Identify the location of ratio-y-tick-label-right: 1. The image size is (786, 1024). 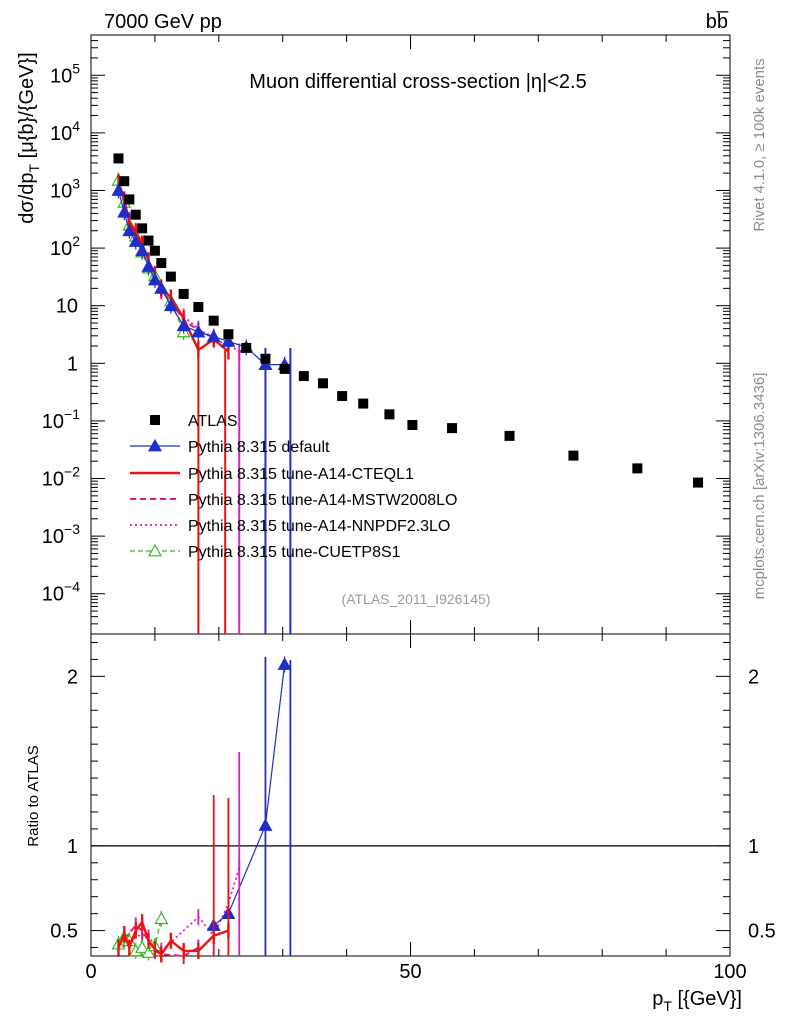
(753, 847).